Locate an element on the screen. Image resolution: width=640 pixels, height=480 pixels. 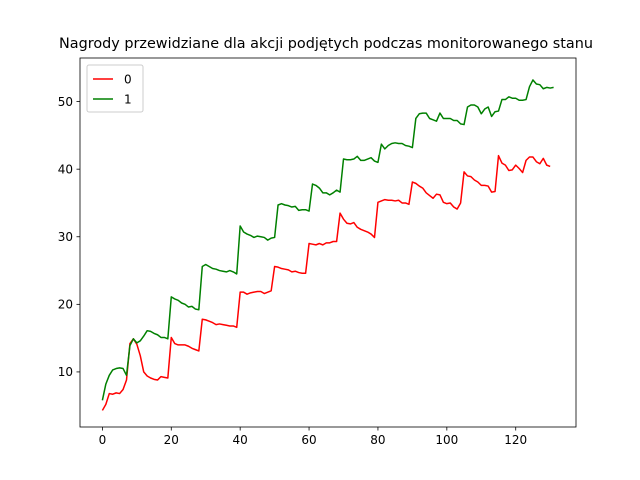
x-axis: 0 20 40 60 80 100 120 is located at coordinates (313, 437).